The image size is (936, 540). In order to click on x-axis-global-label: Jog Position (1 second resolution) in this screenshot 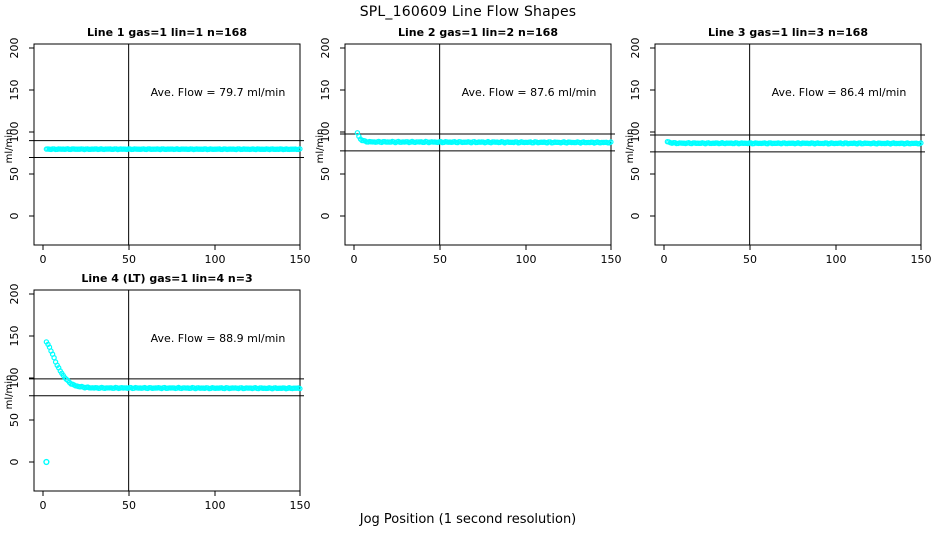, I will do `click(468, 519)`.